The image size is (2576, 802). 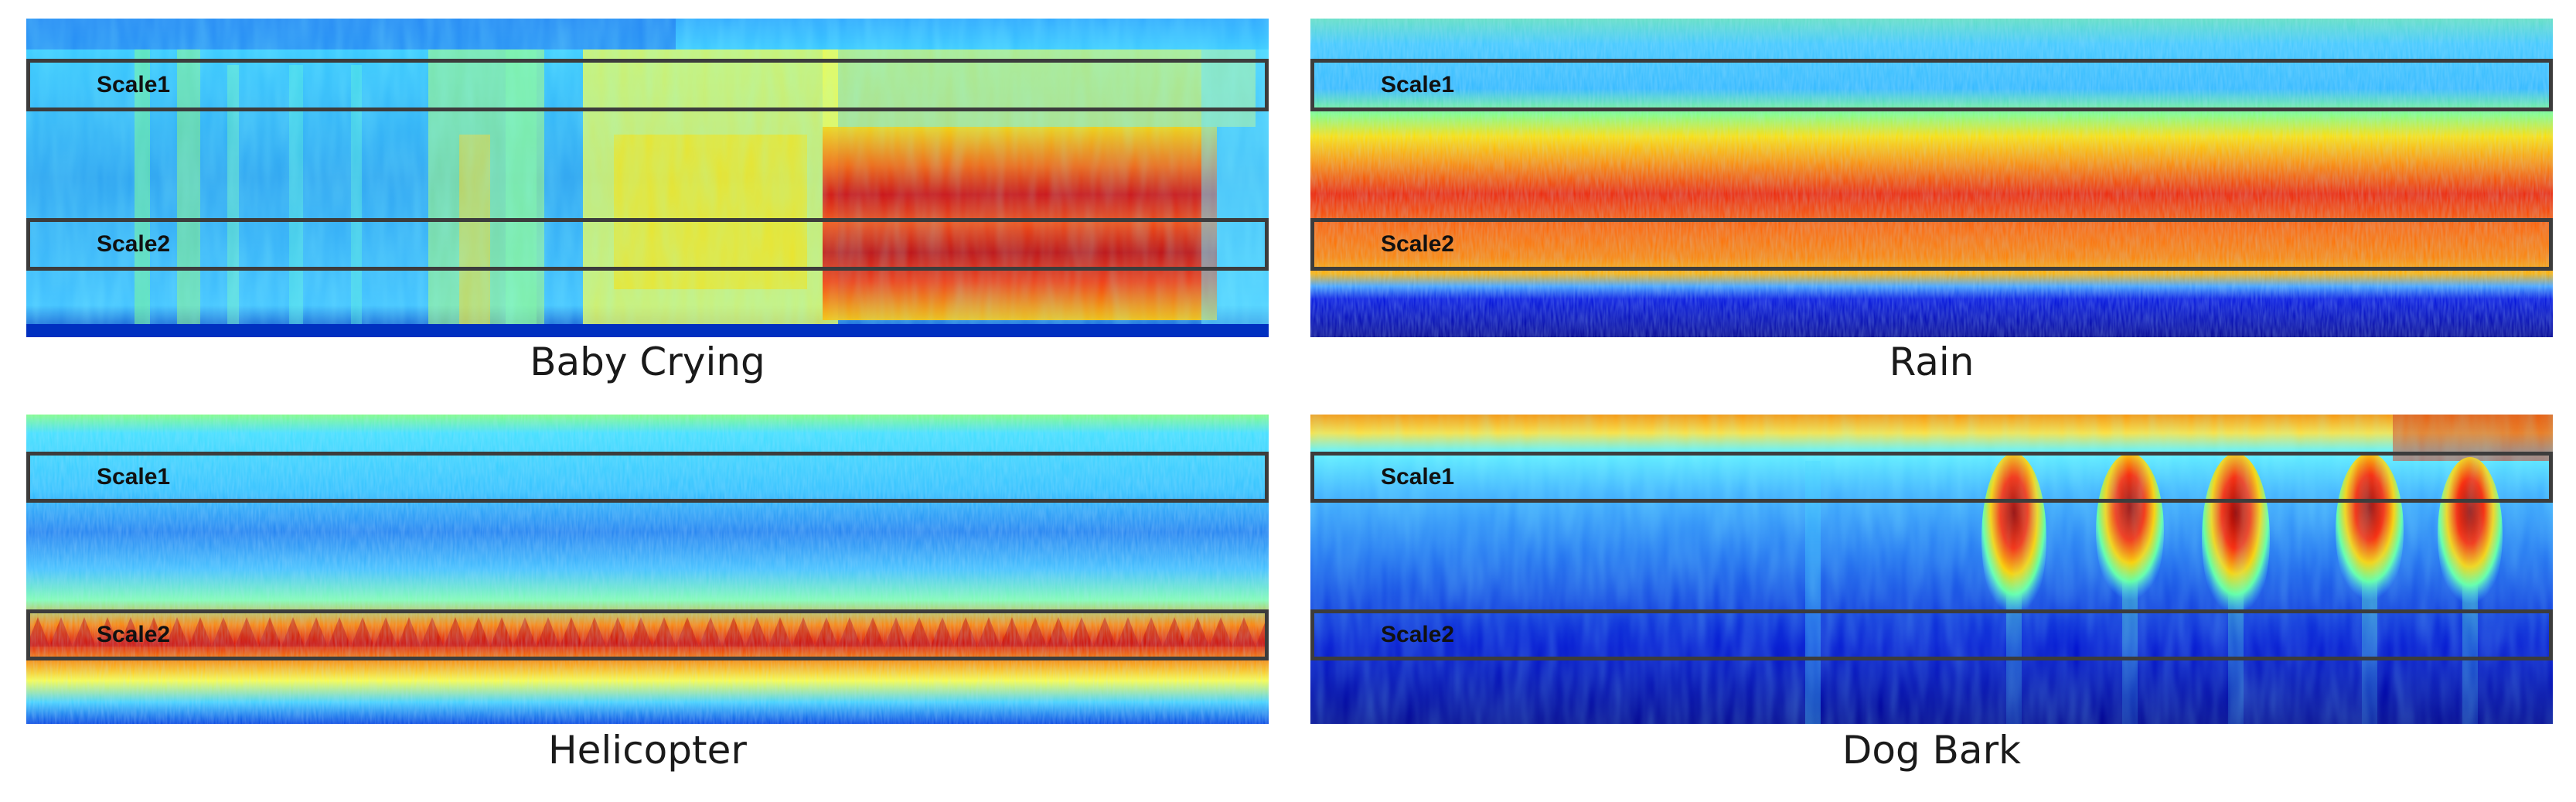 What do you see at coordinates (1932, 750) in the screenshot?
I see `caption-dog-bark: Dog Bark` at bounding box center [1932, 750].